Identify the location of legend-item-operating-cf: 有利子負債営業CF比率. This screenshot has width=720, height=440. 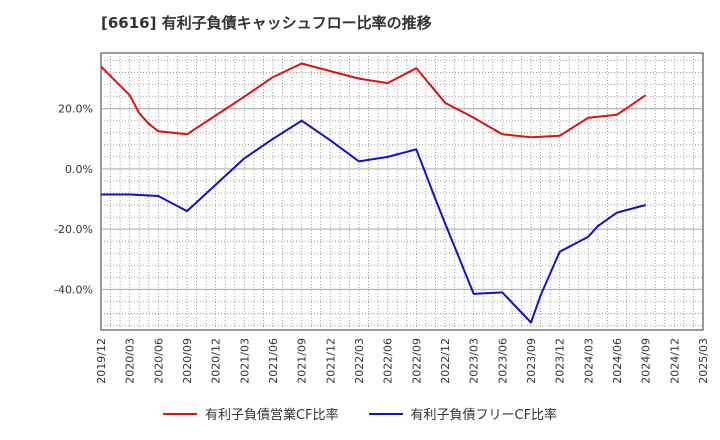
(250, 413).